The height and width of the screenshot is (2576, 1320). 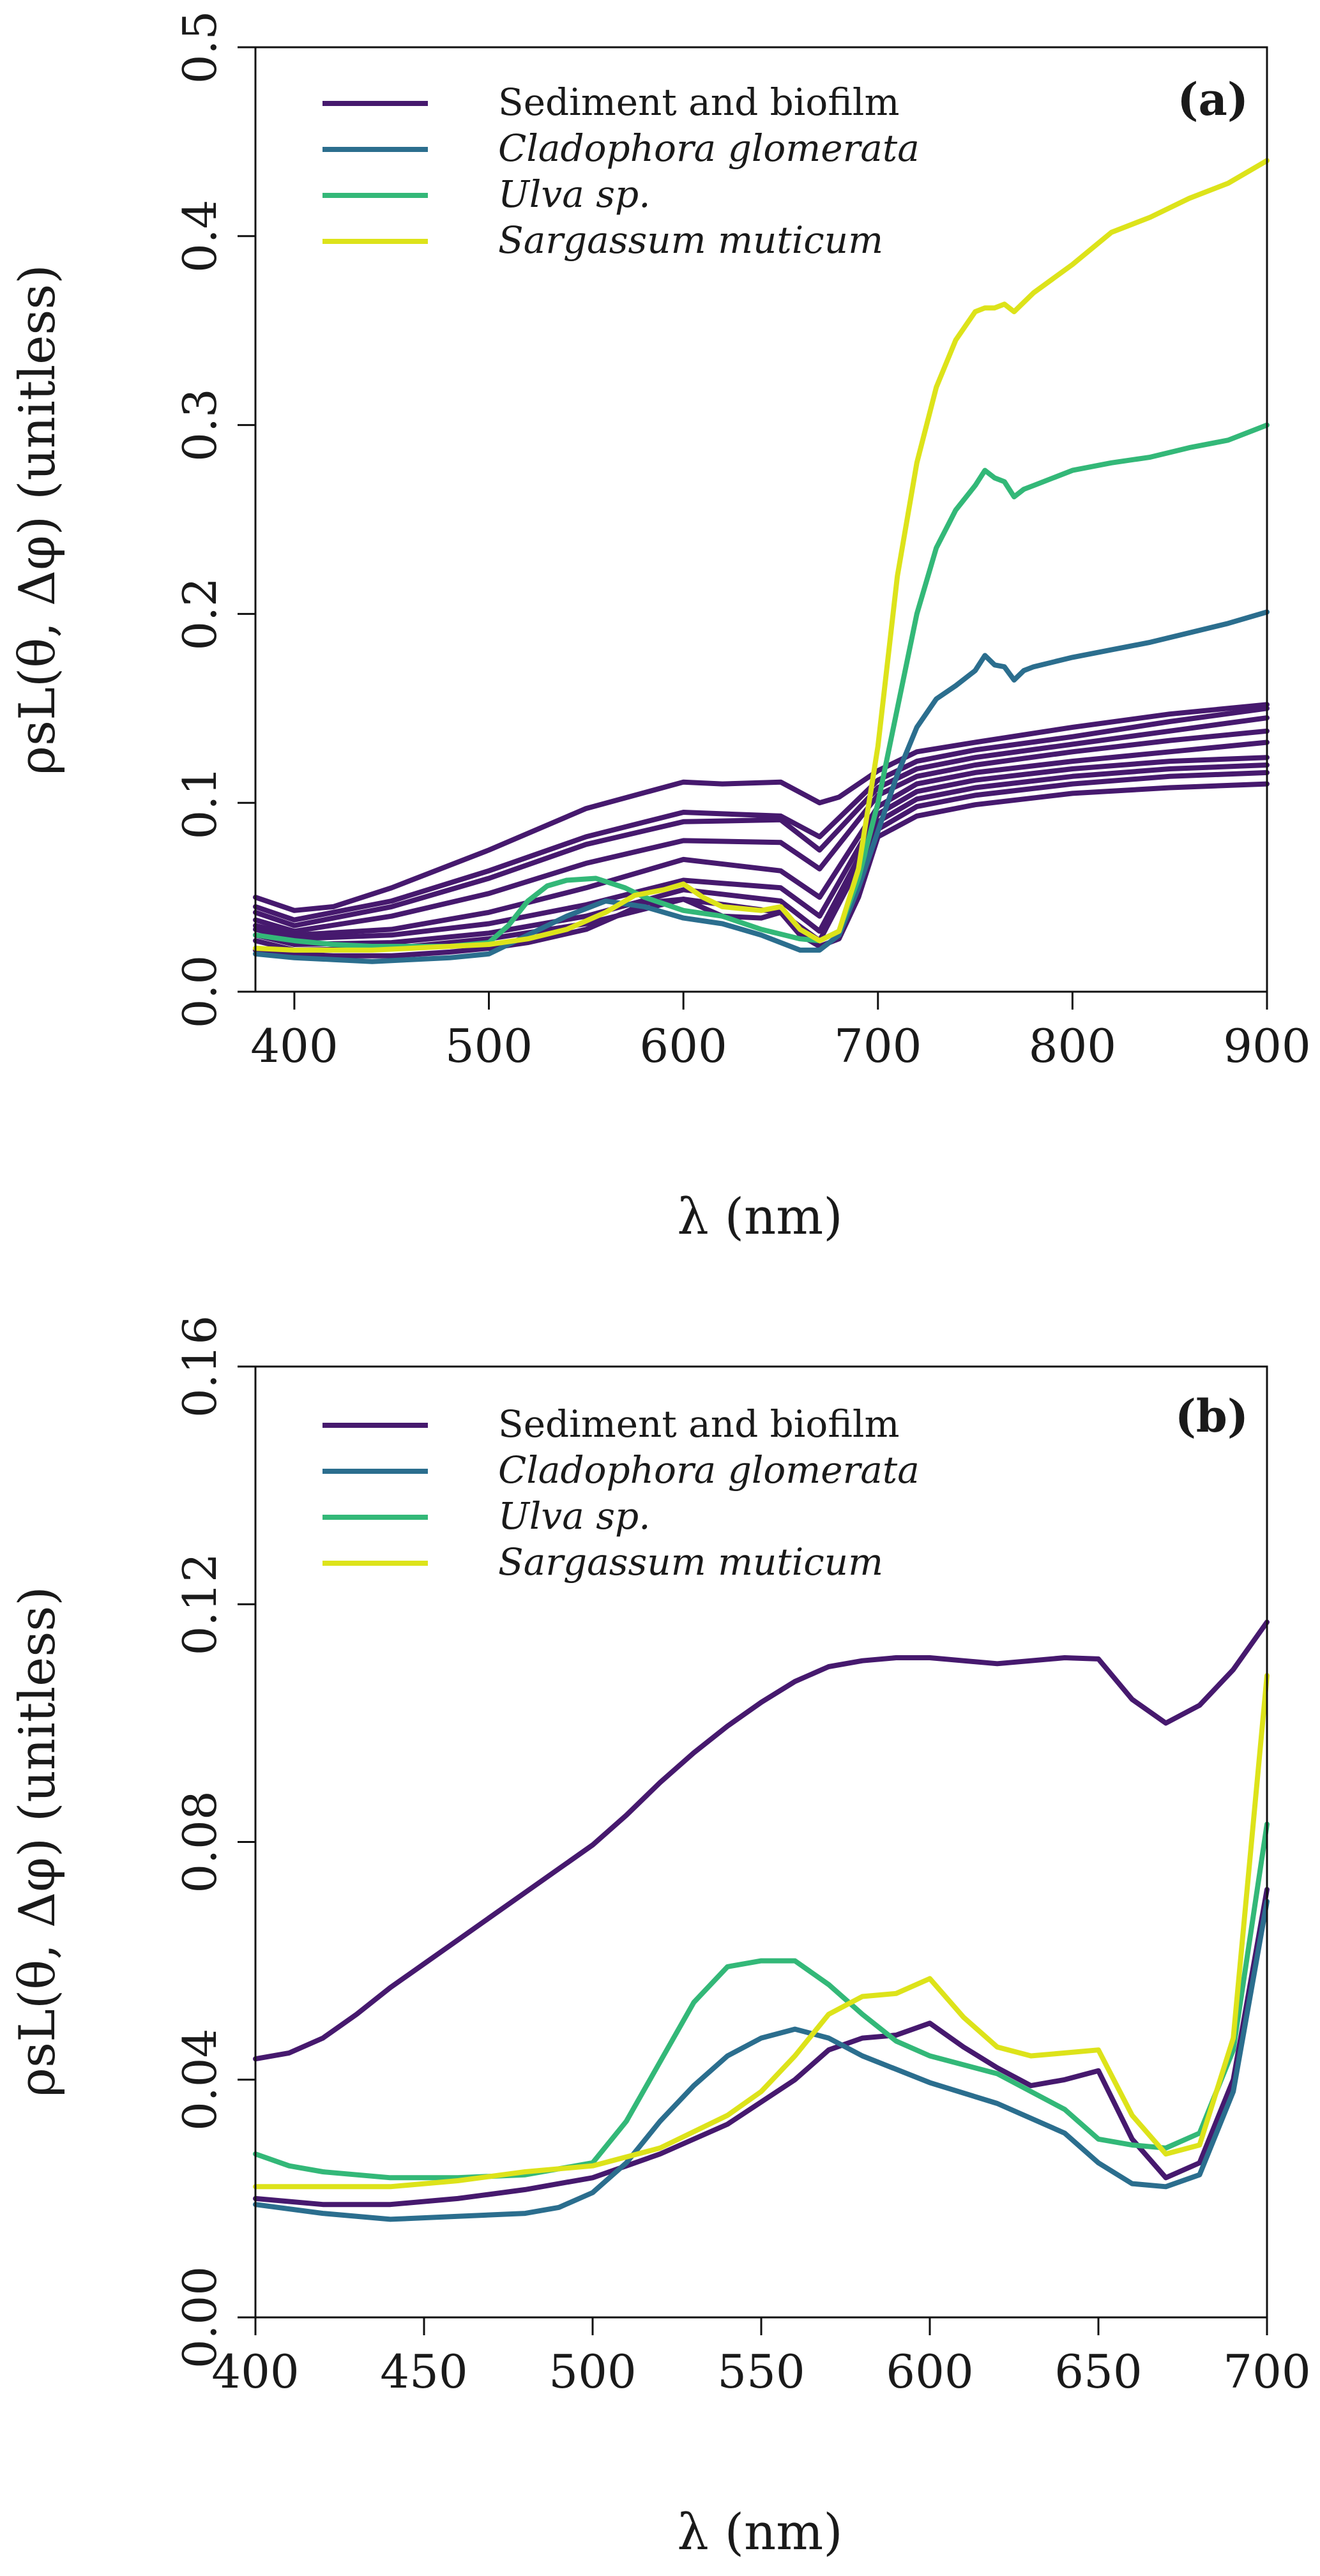 I want to click on panel-a-x-tick-label: 400, so click(x=294, y=1046).